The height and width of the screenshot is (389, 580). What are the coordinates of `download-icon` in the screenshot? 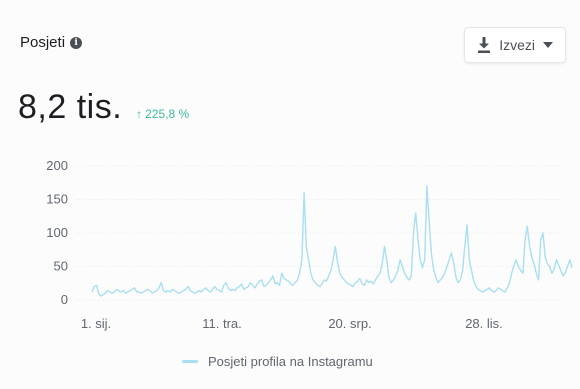 It's located at (484, 45).